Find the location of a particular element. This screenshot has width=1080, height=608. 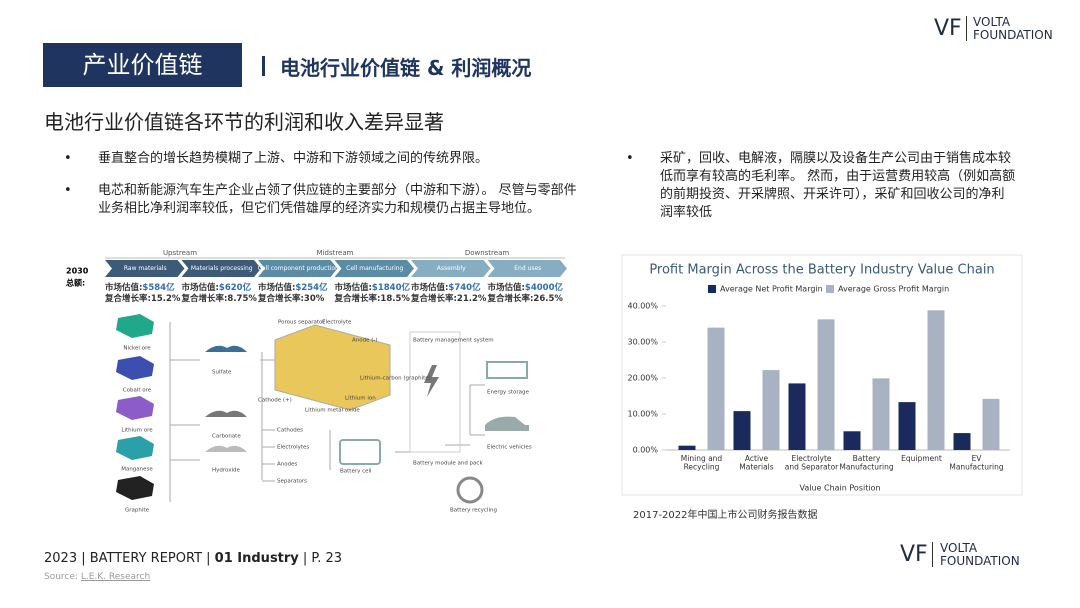

market-value: $254亿 is located at coordinates (311, 287).